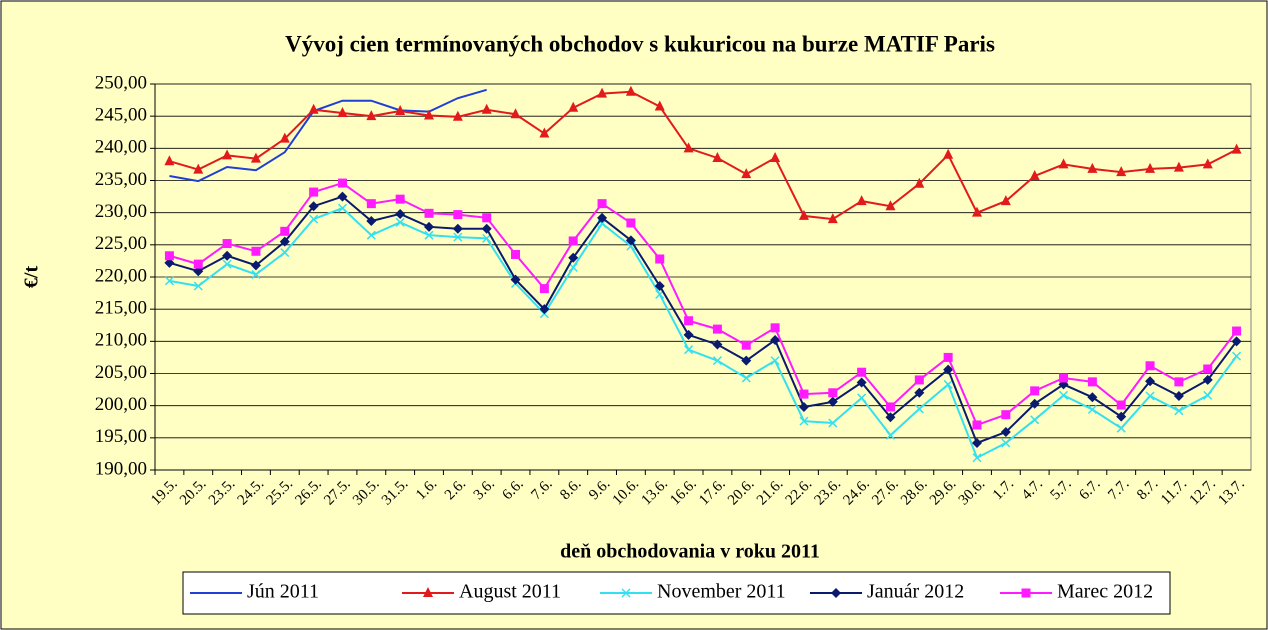 Image resolution: width=1268 pixels, height=630 pixels. Describe the element at coordinates (510, 592) in the screenshot. I see `legend-label: August 2011` at that location.